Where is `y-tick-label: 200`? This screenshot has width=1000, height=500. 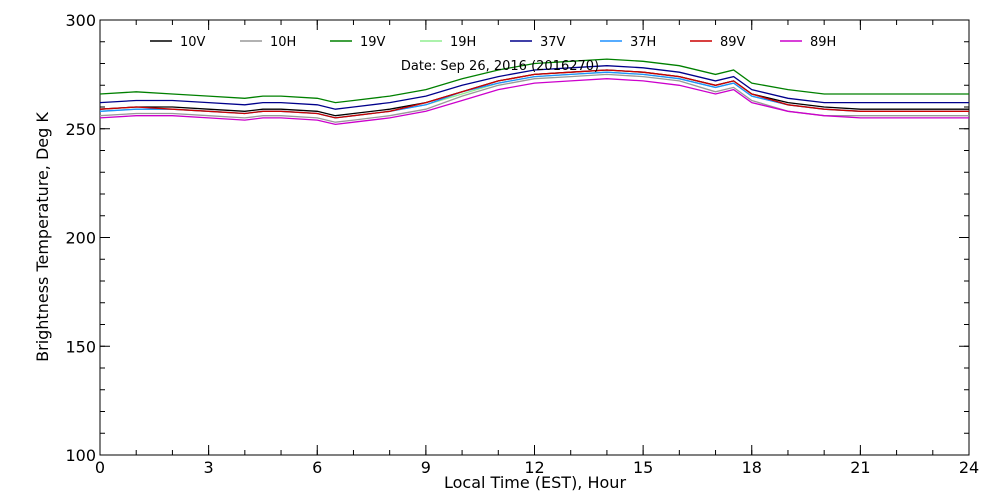
y-tick-label: 200 is located at coordinates (80, 238).